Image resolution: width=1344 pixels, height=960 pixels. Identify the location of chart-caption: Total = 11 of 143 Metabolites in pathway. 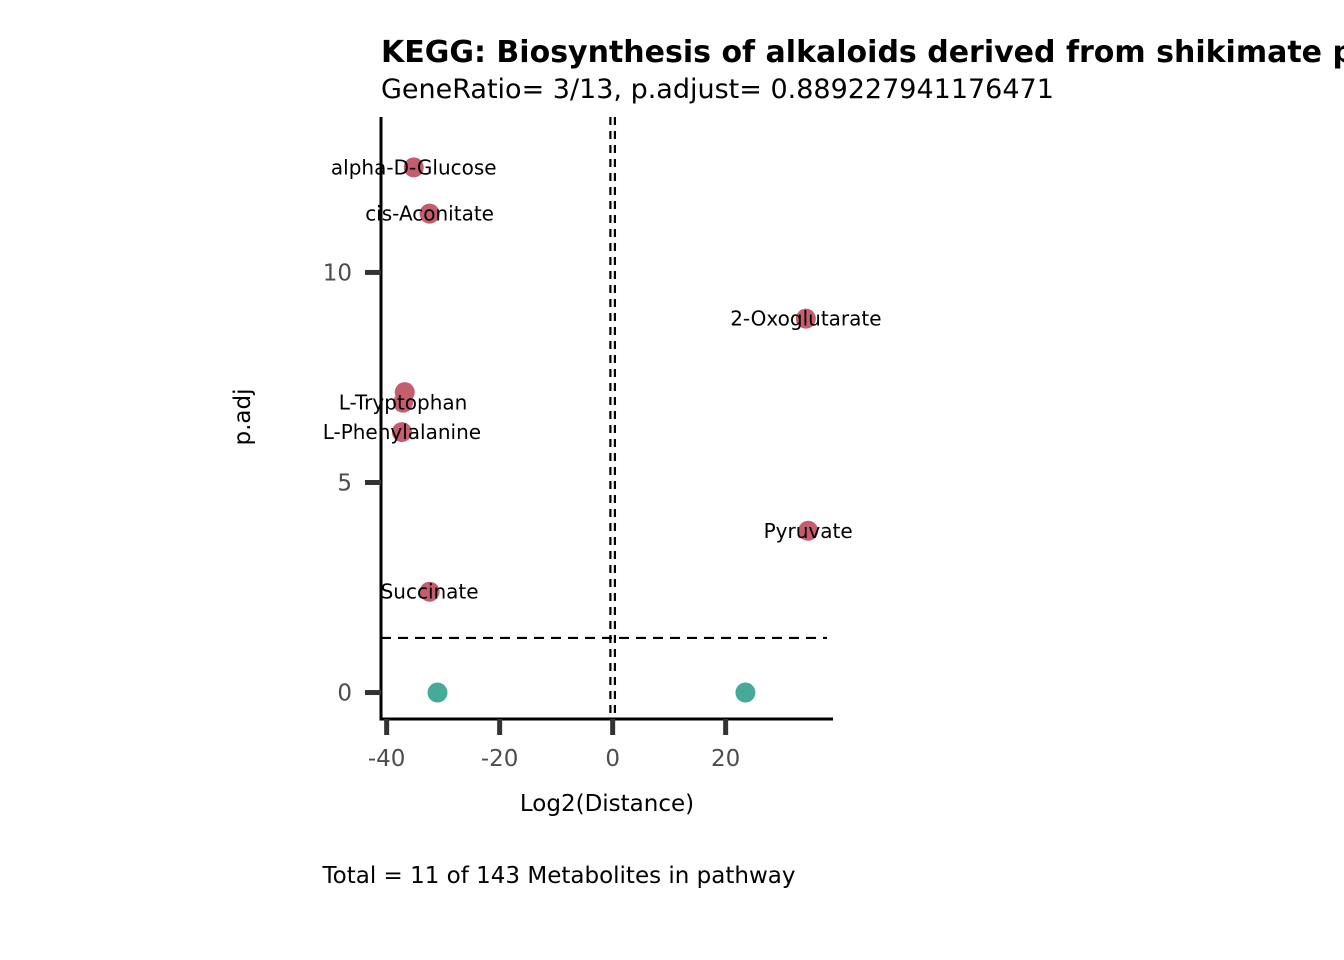
(559, 876).